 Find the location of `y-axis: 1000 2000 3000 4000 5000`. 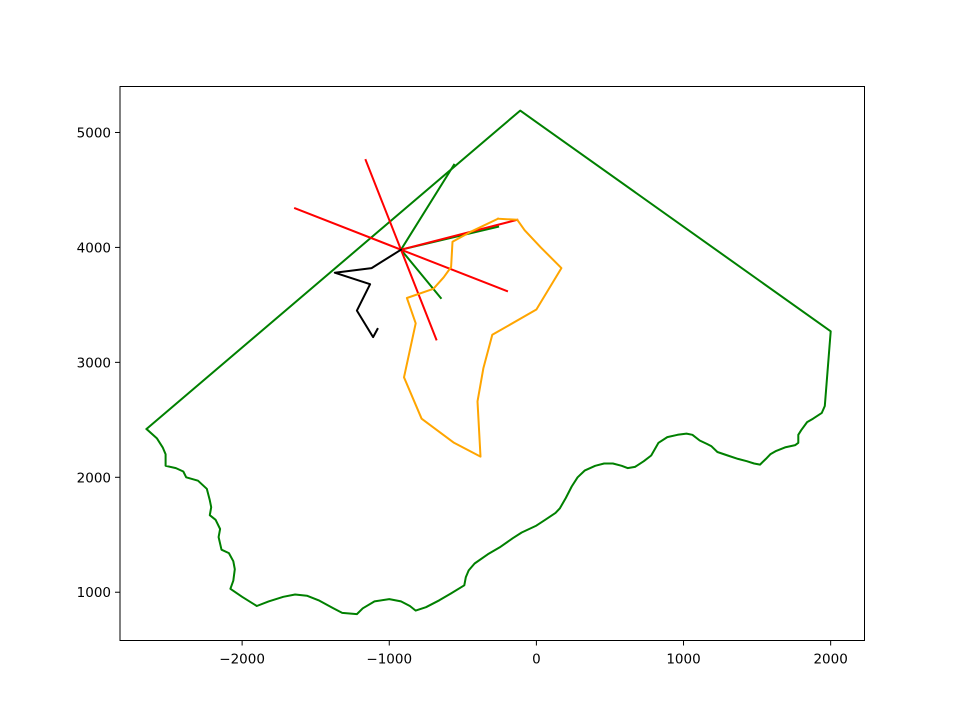

y-axis: 1000 2000 3000 4000 5000 is located at coordinates (98, 363).